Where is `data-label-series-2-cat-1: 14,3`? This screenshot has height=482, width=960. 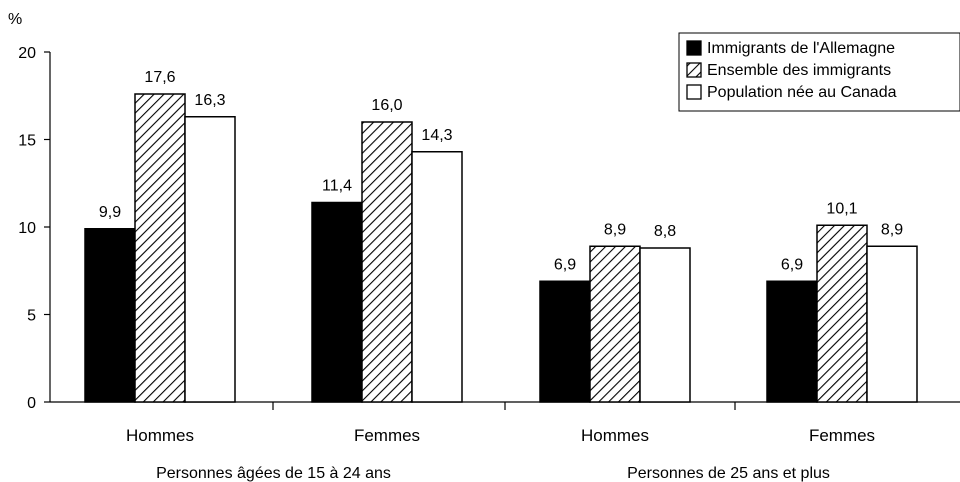
data-label-series-2-cat-1: 14,3 is located at coordinates (436, 135).